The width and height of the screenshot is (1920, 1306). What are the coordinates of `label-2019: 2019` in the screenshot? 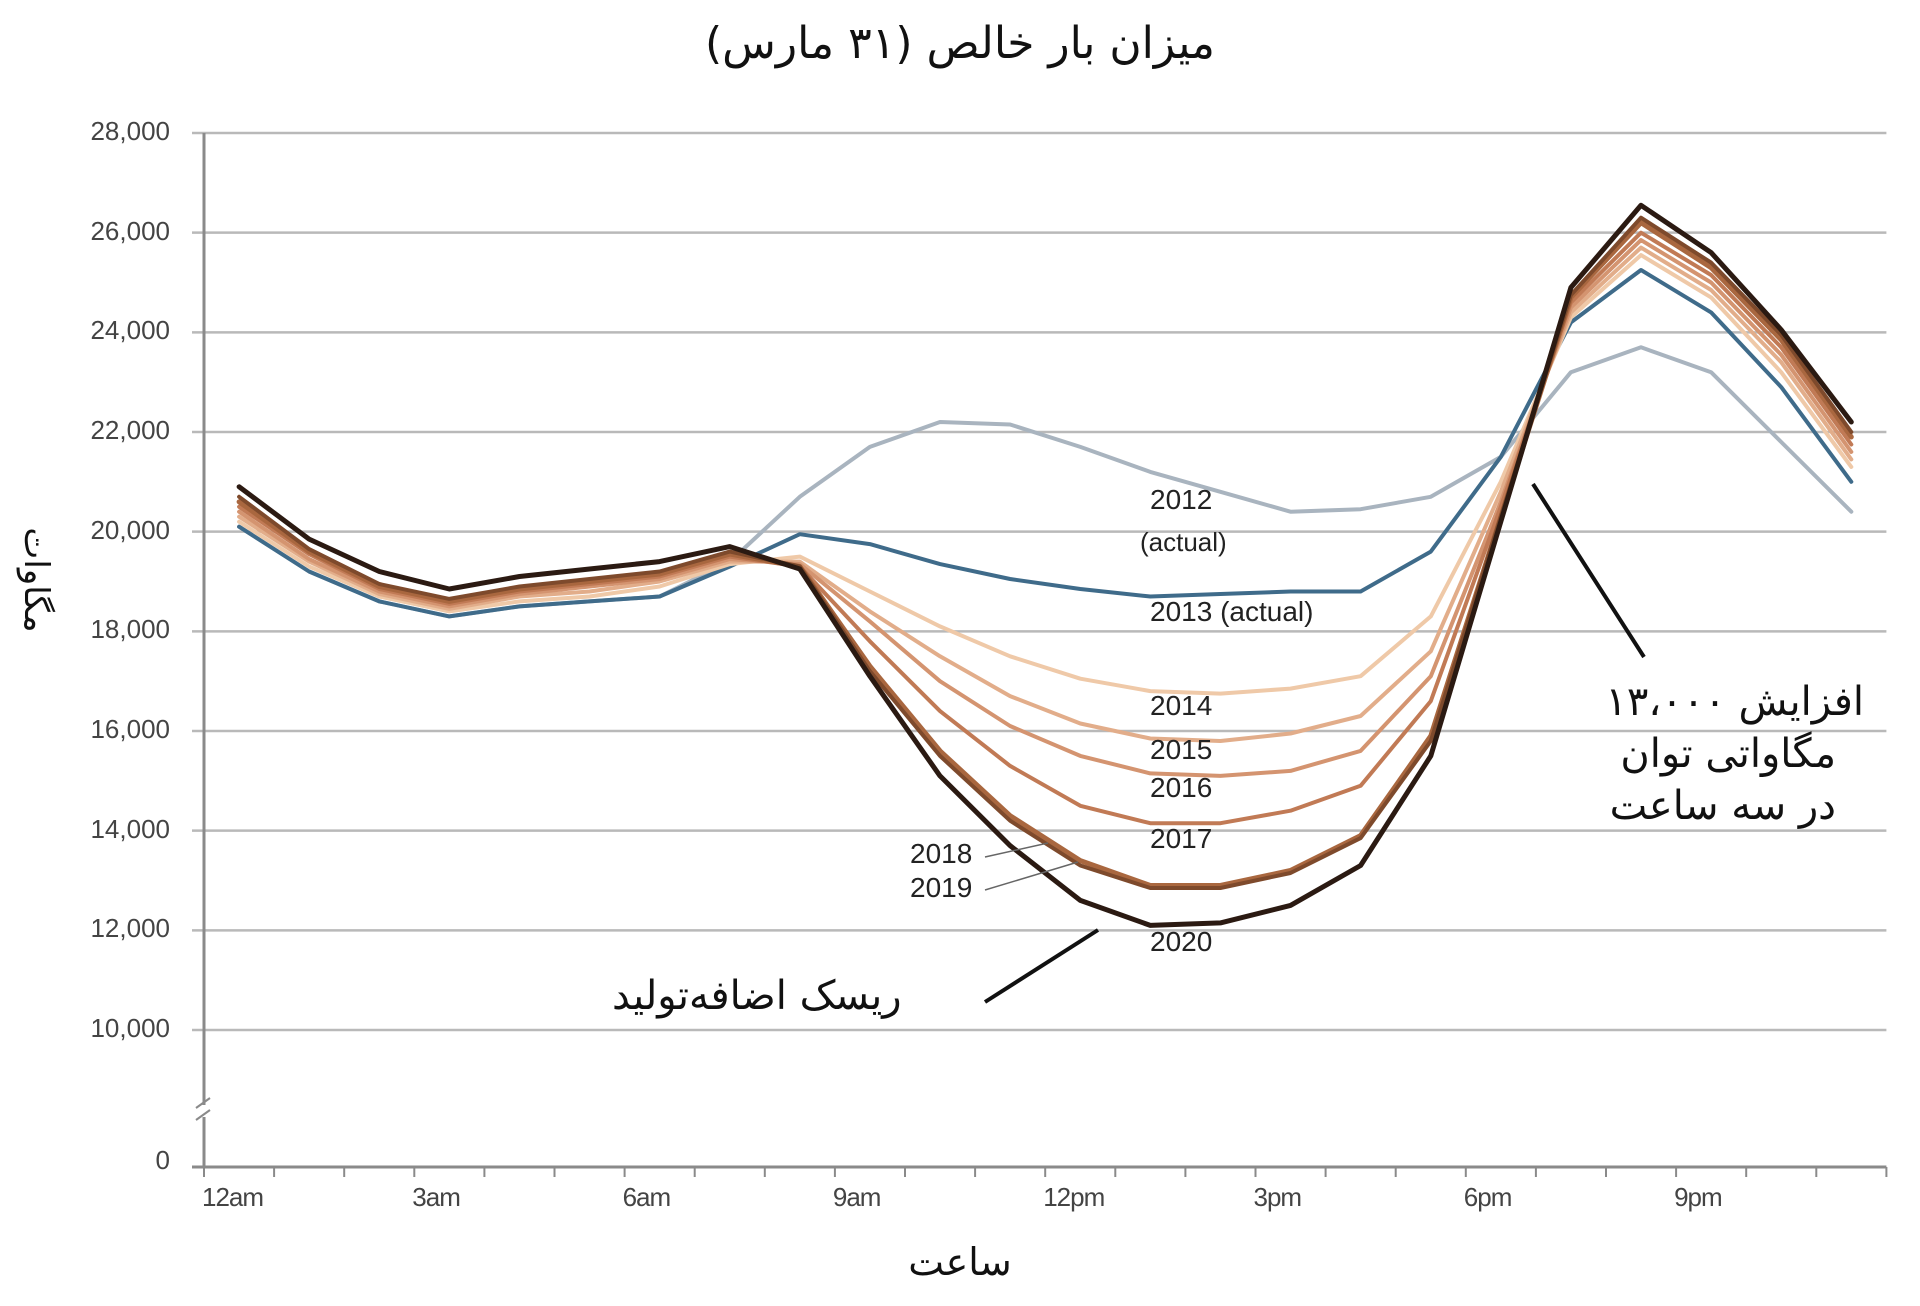 It's located at (941, 887).